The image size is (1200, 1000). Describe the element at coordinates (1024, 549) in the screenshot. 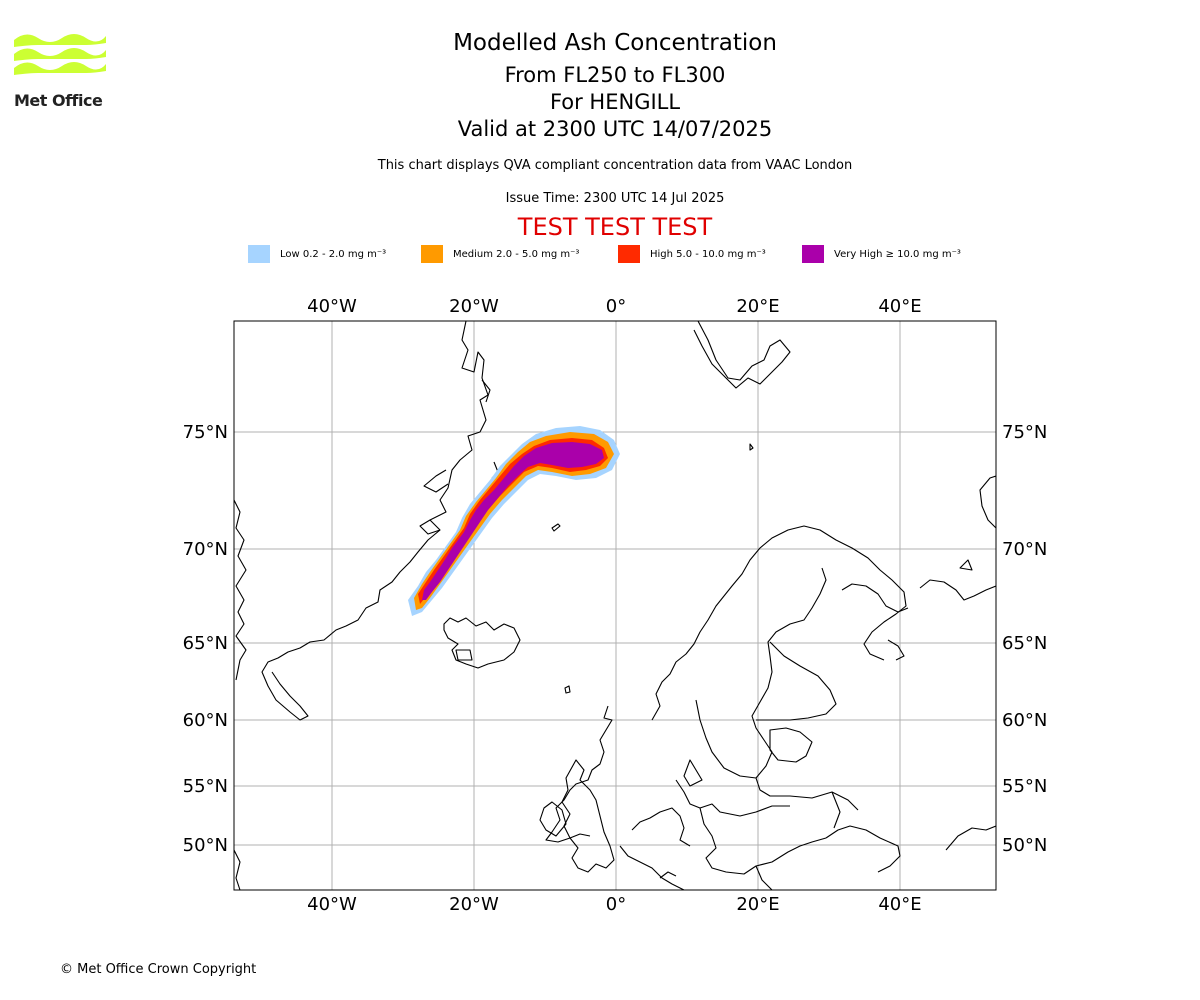

I see `lat-tick-right: 70°N` at that location.